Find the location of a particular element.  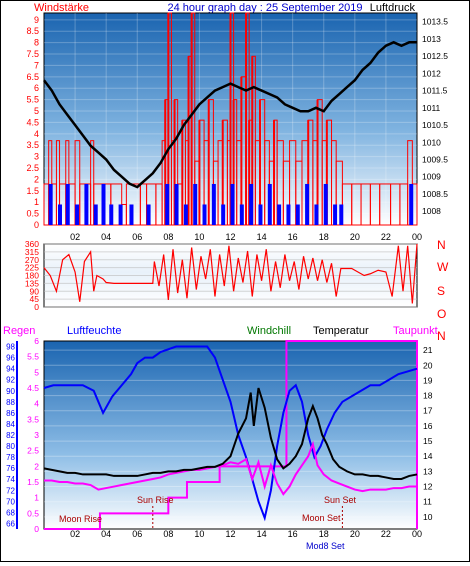

humidity-ytick-92: 92 is located at coordinates (10, 380).